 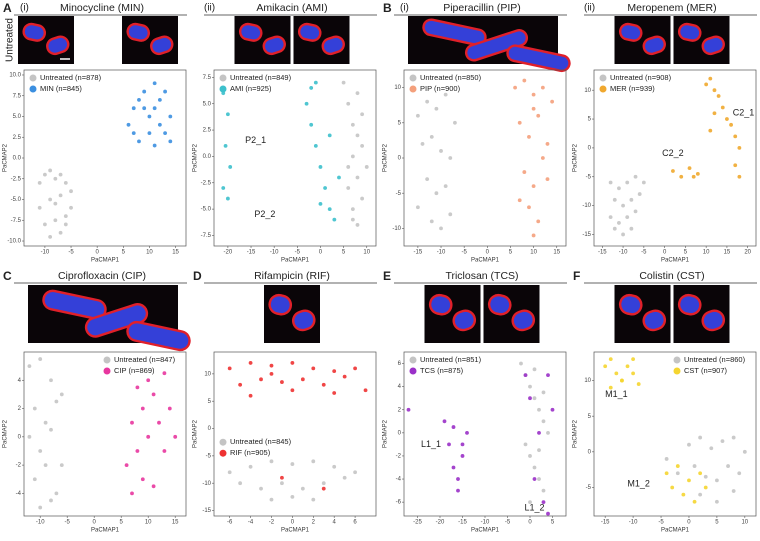 I want to click on y-tick-label: 0, so click(x=400, y=159).